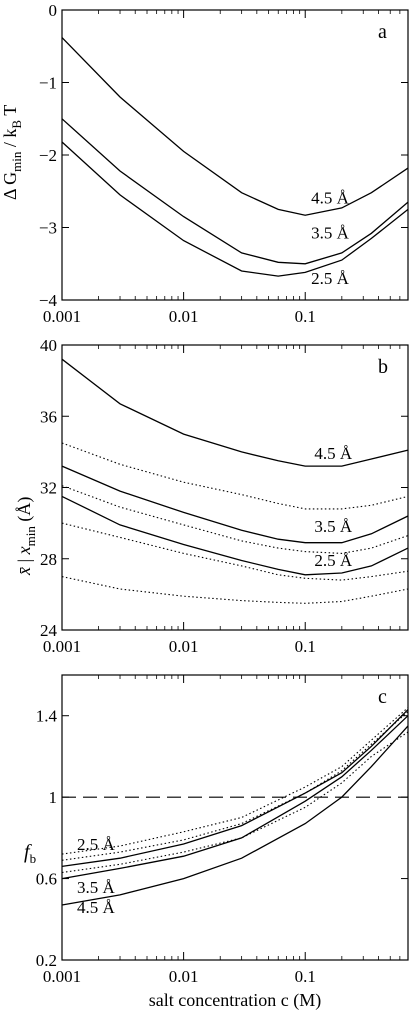 This screenshot has height=1015, width=412. Describe the element at coordinates (48, 488) in the screenshot. I see `y-tick-label: 32` at that location.